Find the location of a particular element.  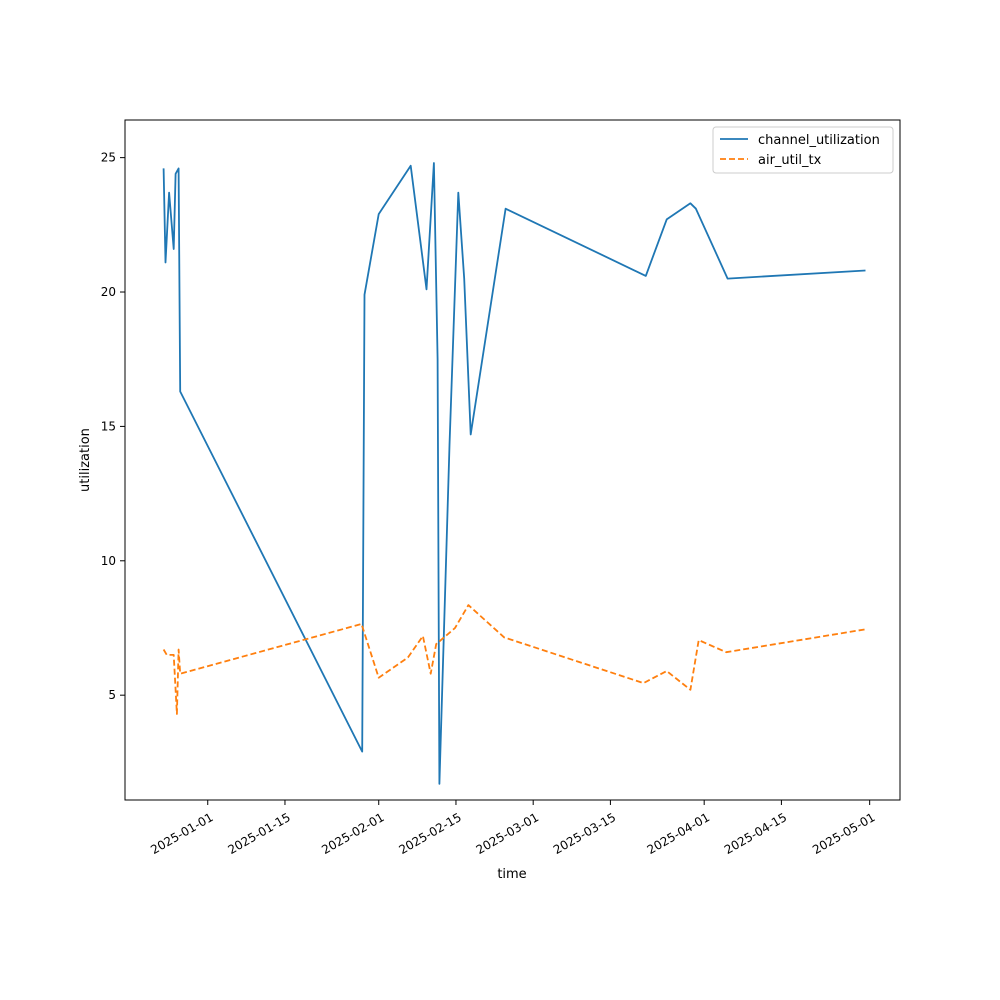

legend-label-channel-utilization: channel_utilization is located at coordinates (819, 140).